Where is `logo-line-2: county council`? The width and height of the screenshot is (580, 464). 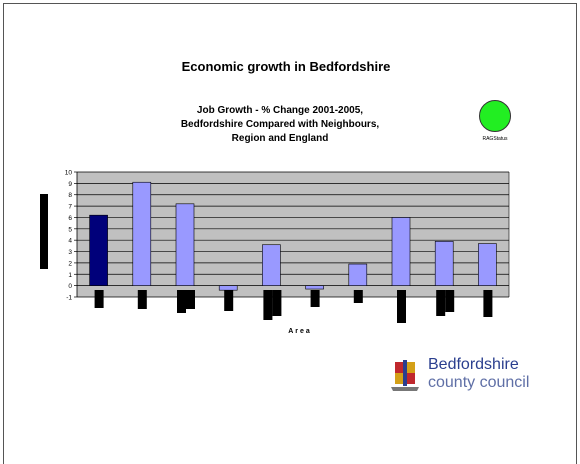 logo-line-2: county council is located at coordinates (479, 382).